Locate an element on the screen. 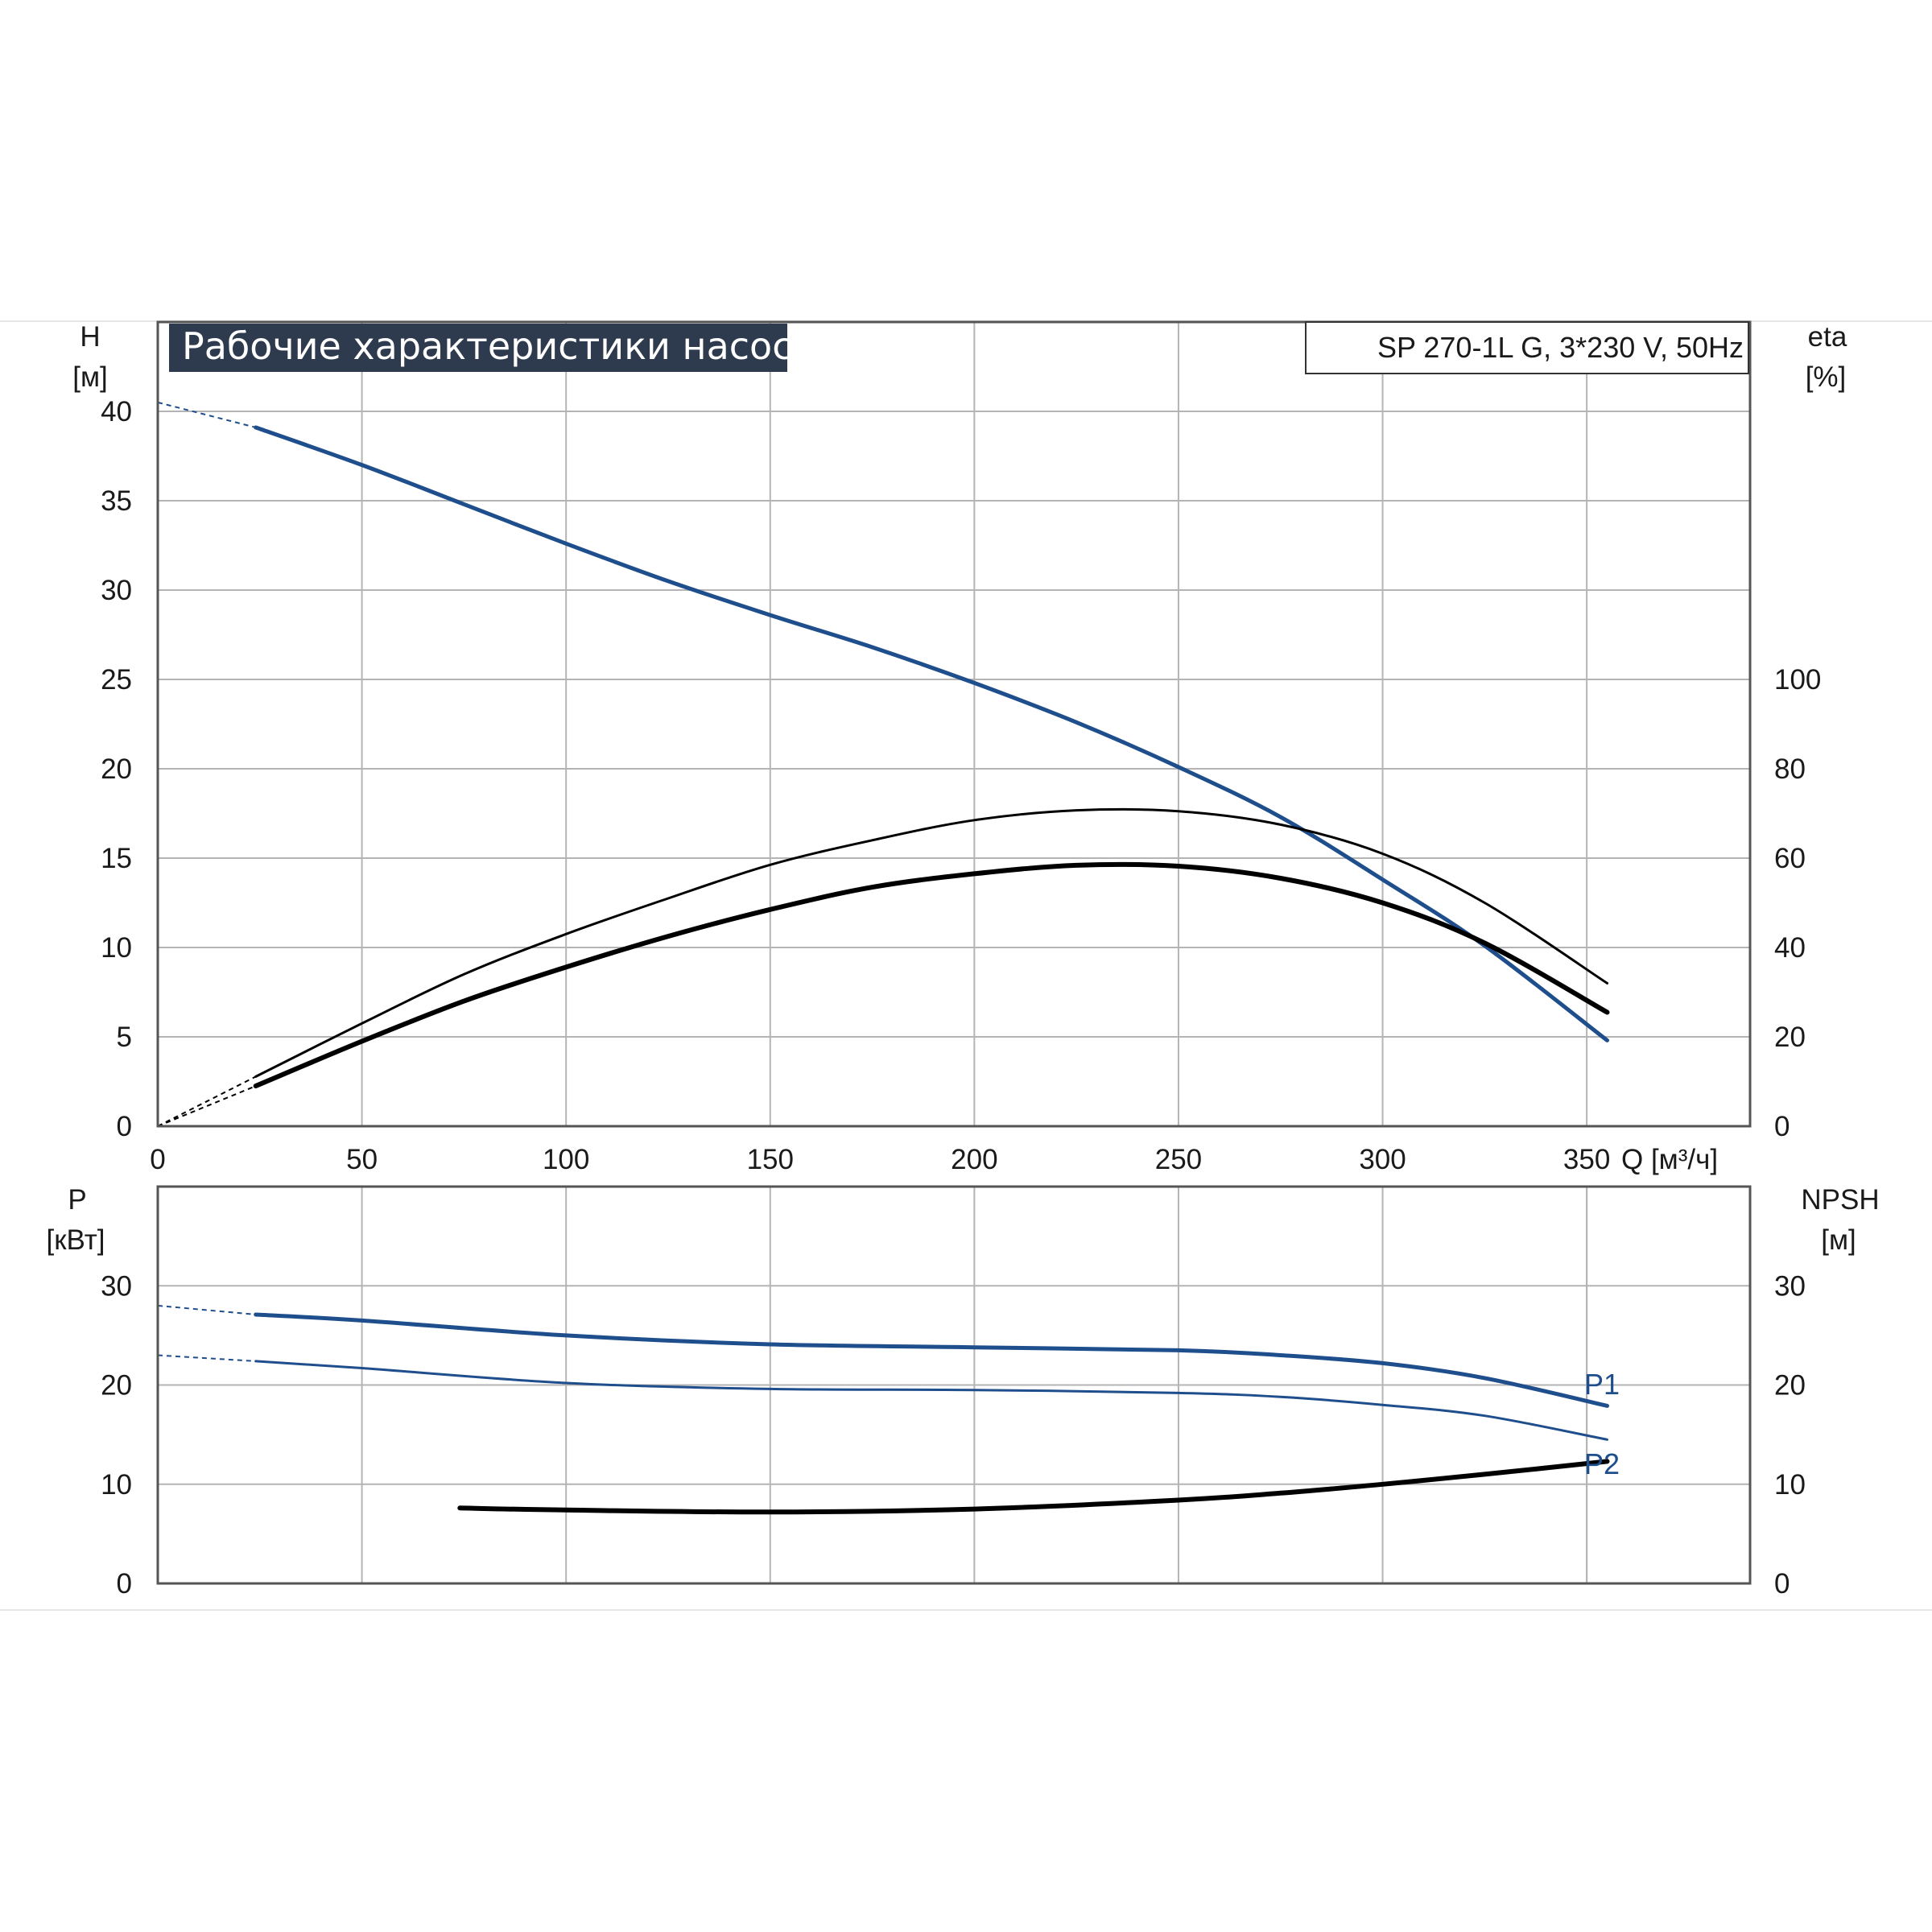  y-left-tick-label: 15 is located at coordinates (116, 858).